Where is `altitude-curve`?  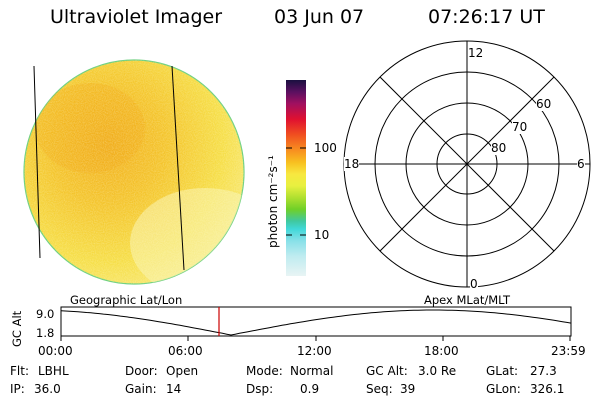
altitude-curve is located at coordinates (316, 322).